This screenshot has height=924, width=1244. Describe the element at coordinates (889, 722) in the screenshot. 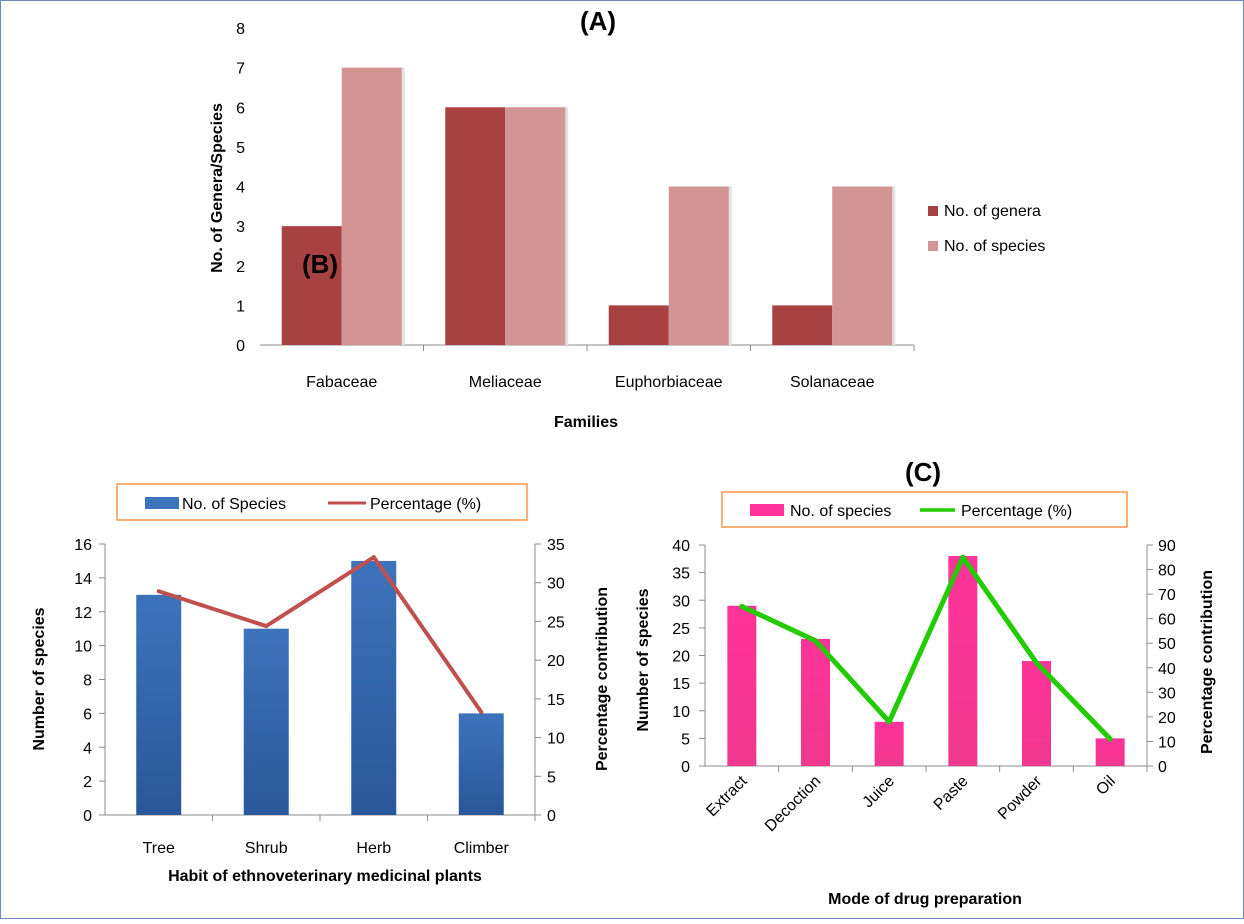

I see `chart-c-percentage-point-juice` at that location.